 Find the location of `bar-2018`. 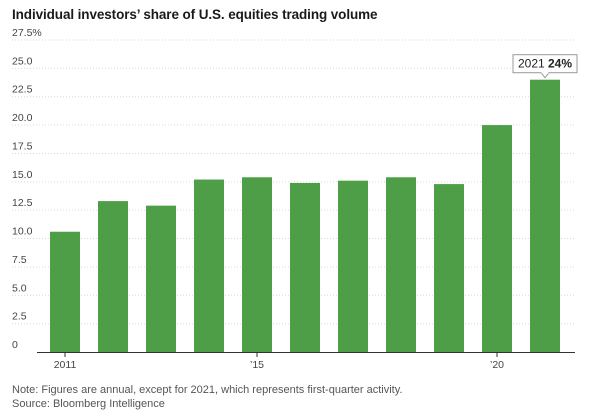

bar-2018 is located at coordinates (401, 264).